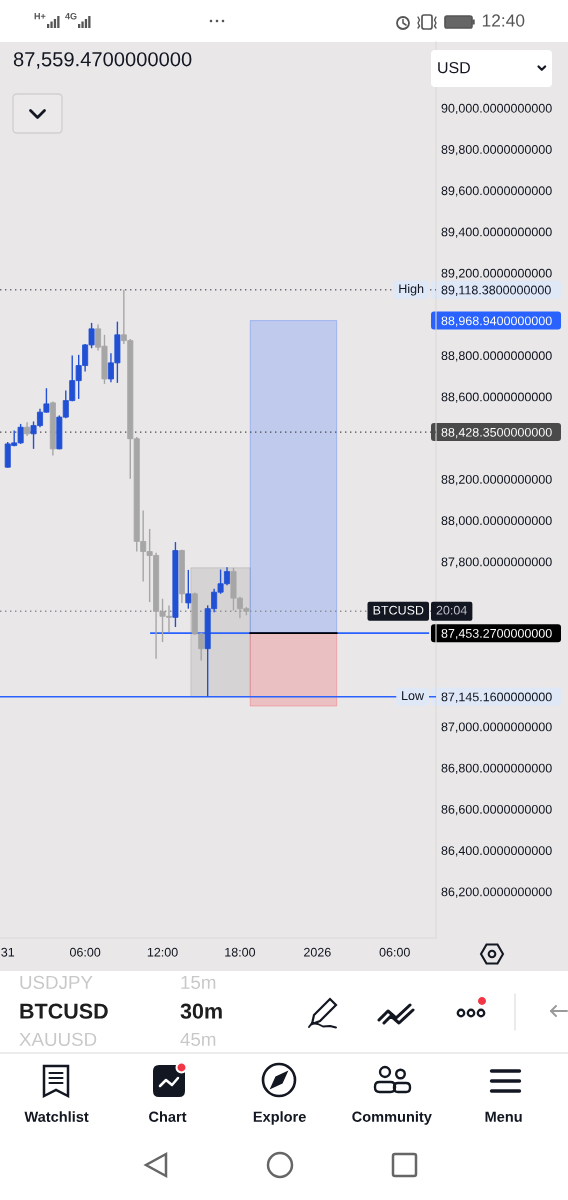 Image resolution: width=568 pixels, height=1200 pixels. What do you see at coordinates (451, 610) in the screenshot?
I see `annotation: 20:04` at bounding box center [451, 610].